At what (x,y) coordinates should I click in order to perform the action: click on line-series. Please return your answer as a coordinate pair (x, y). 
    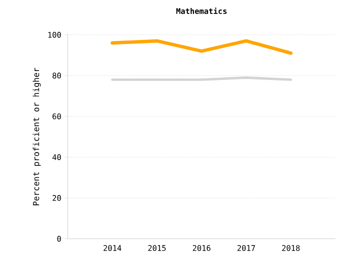
    Looking at the image, I should click on (201, 47).